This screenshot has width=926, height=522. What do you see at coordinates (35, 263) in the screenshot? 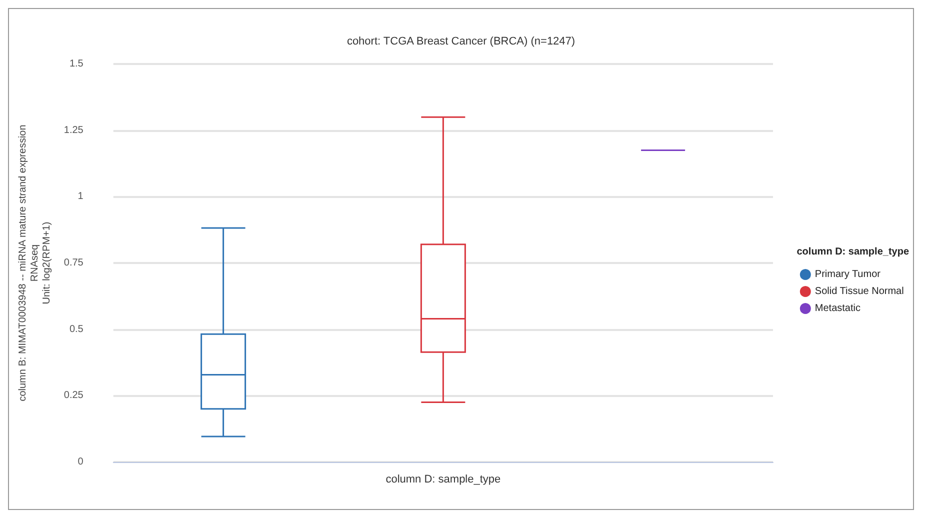
I see `y-axis-title: column B: MIMAT0003948 -- miRNA mature strand expression RNAseq Unit: log2(RPM+1)` at bounding box center [35, 263].